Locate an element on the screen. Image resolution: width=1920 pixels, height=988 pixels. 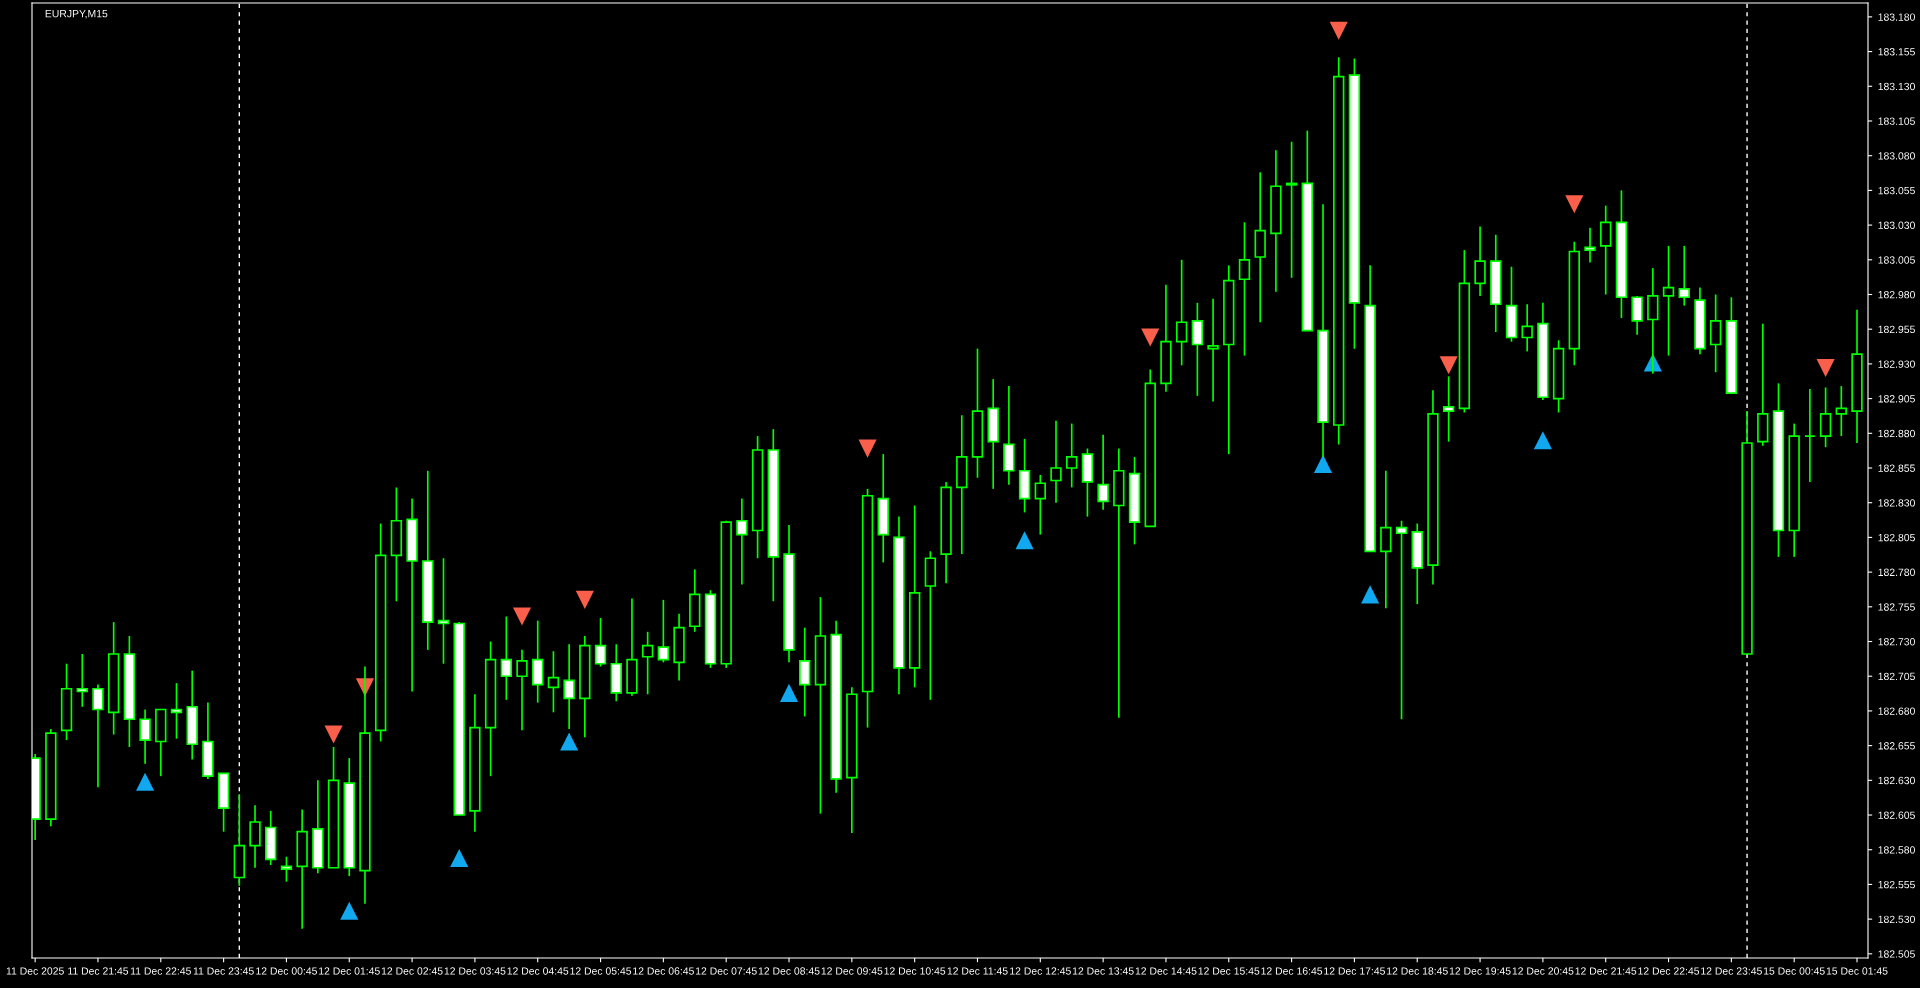
x-tick-label: 11 Dec 23:45 is located at coordinates (223, 971).